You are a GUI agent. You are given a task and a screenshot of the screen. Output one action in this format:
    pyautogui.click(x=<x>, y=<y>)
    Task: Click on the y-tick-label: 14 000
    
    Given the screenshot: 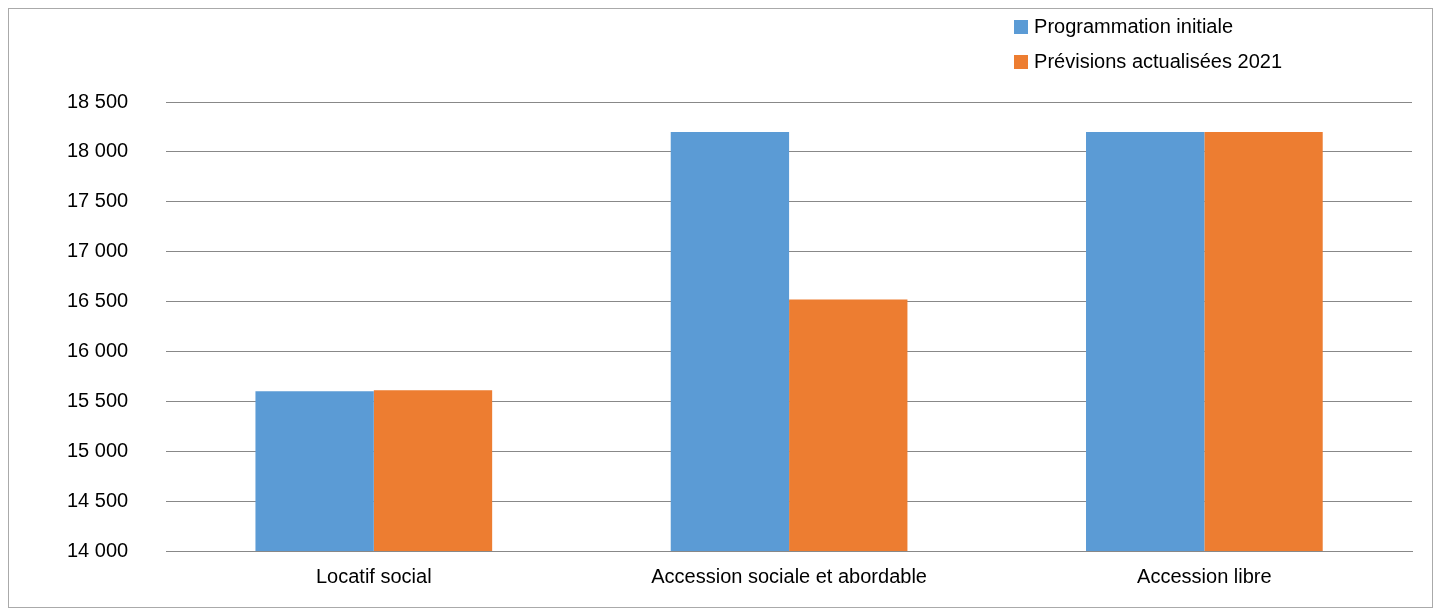 What is the action you would take?
    pyautogui.click(x=98, y=549)
    